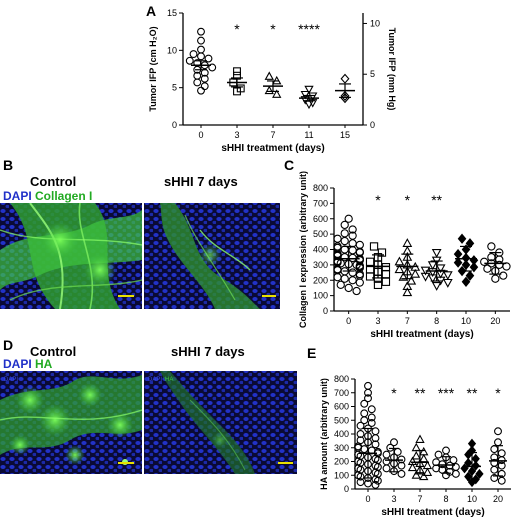 This screenshot has height=526, width=520. I want to click on stain-collagen-b: Collagen I, so click(63, 196).